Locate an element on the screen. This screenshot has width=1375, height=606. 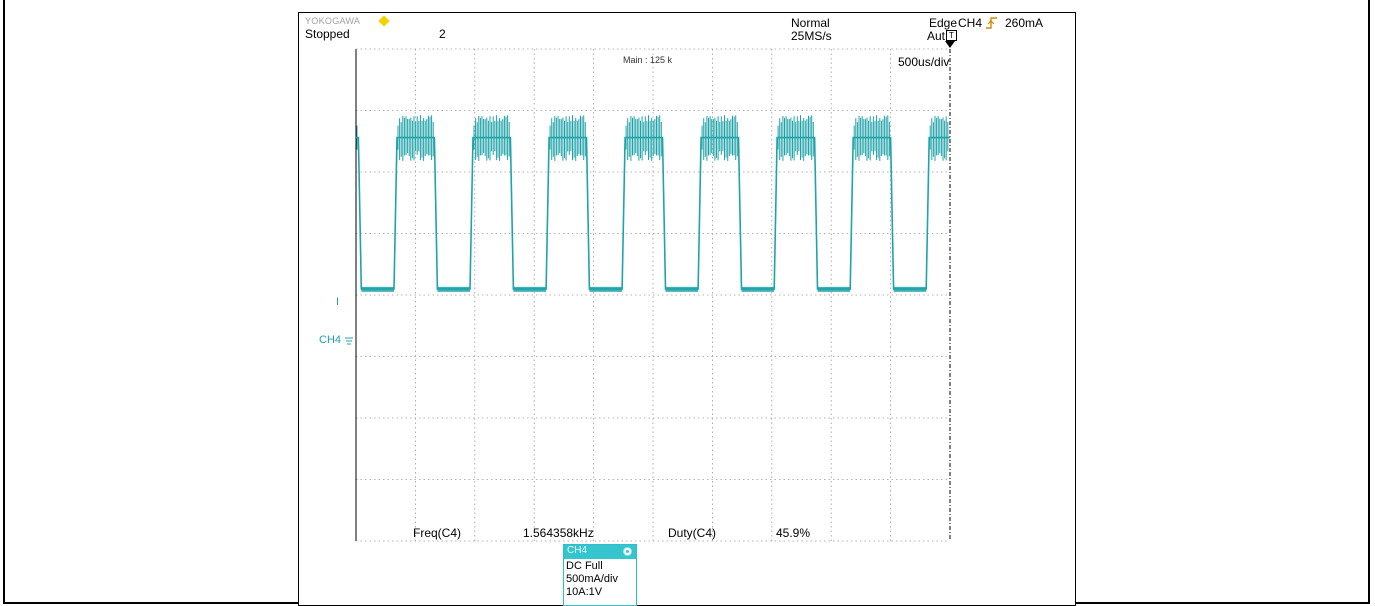
trigger-mode: Aut is located at coordinates (936, 36).